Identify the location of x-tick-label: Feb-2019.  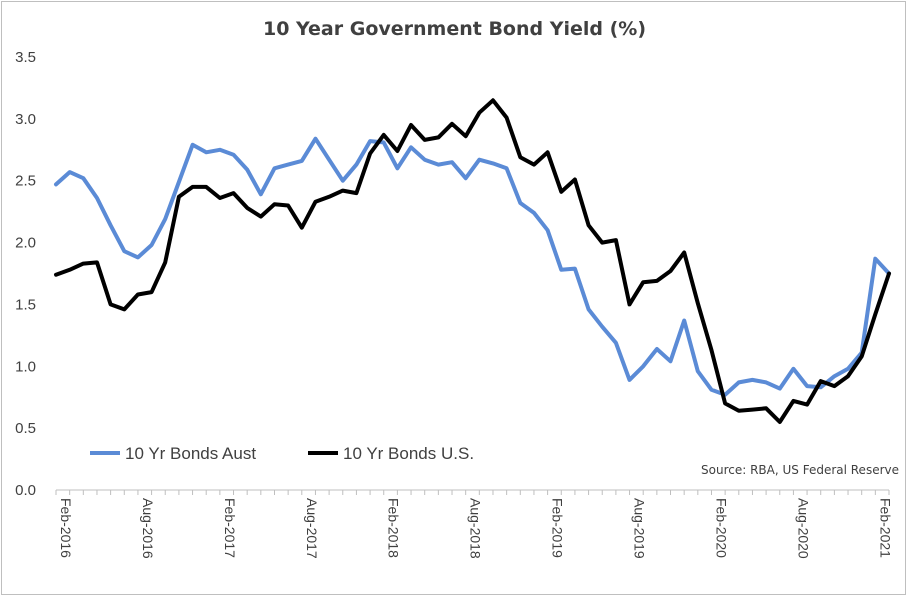
(558, 528).